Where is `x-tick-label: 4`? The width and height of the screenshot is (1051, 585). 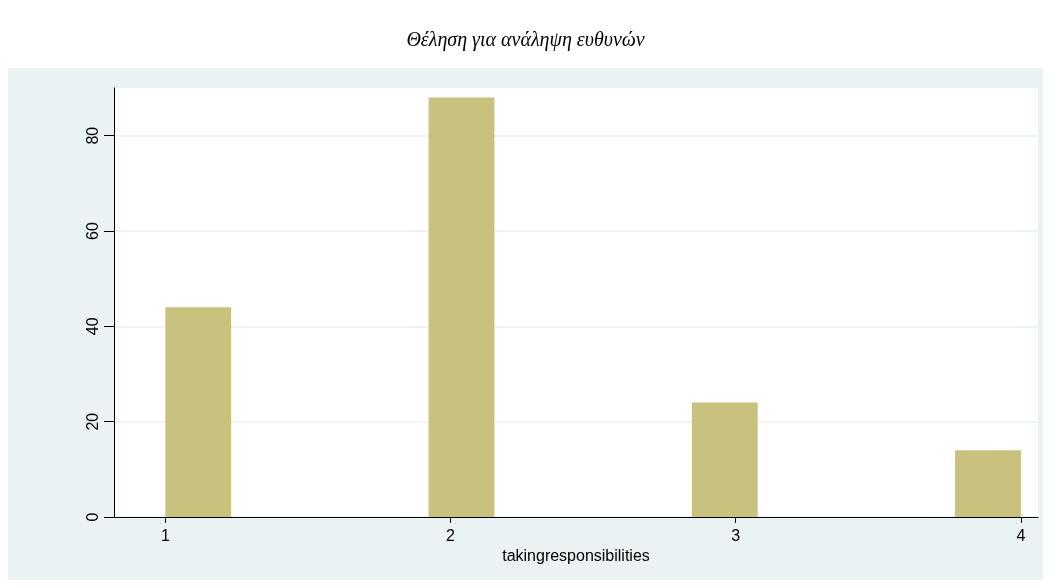 x-tick-label: 4 is located at coordinates (1021, 535).